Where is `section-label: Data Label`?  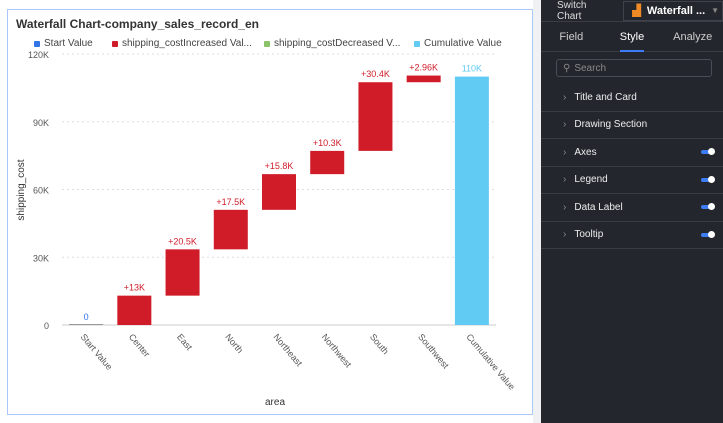 section-label: Data Label is located at coordinates (598, 207).